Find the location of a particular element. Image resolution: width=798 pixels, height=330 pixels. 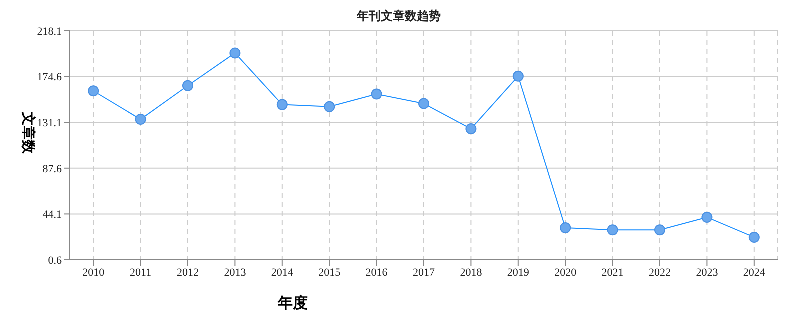

x-tick-label: 2014 is located at coordinates (282, 272).